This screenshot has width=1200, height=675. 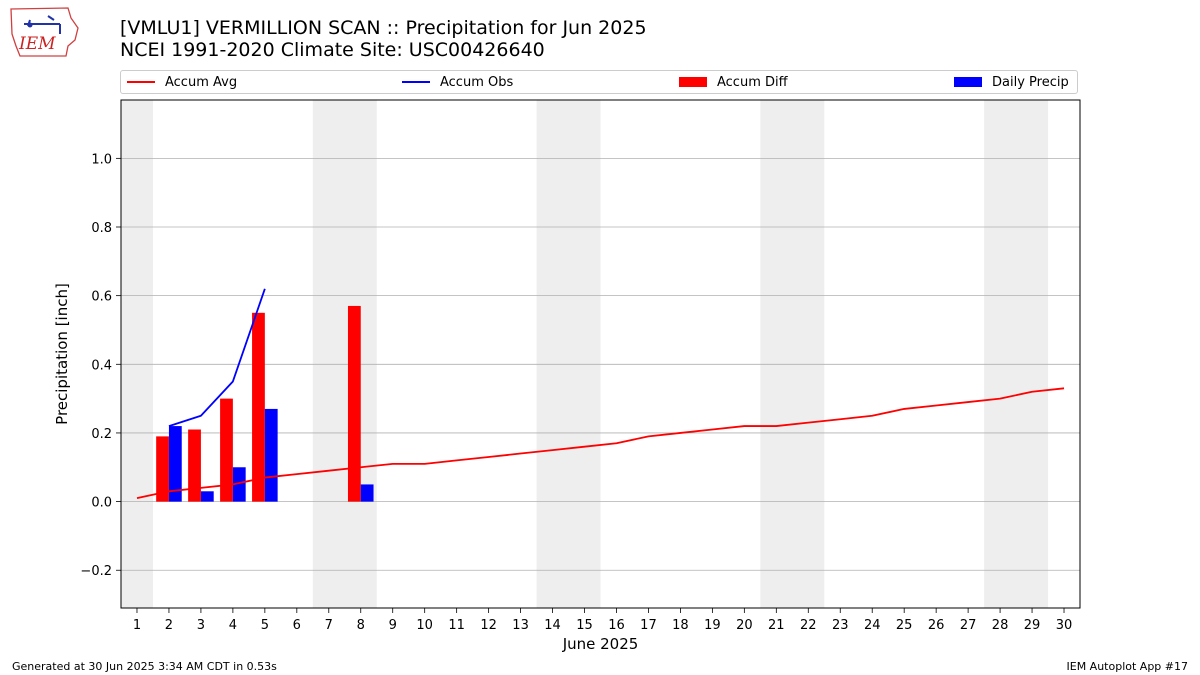 What do you see at coordinates (30, 25) in the screenshot?
I see `station-dot-icon` at bounding box center [30, 25].